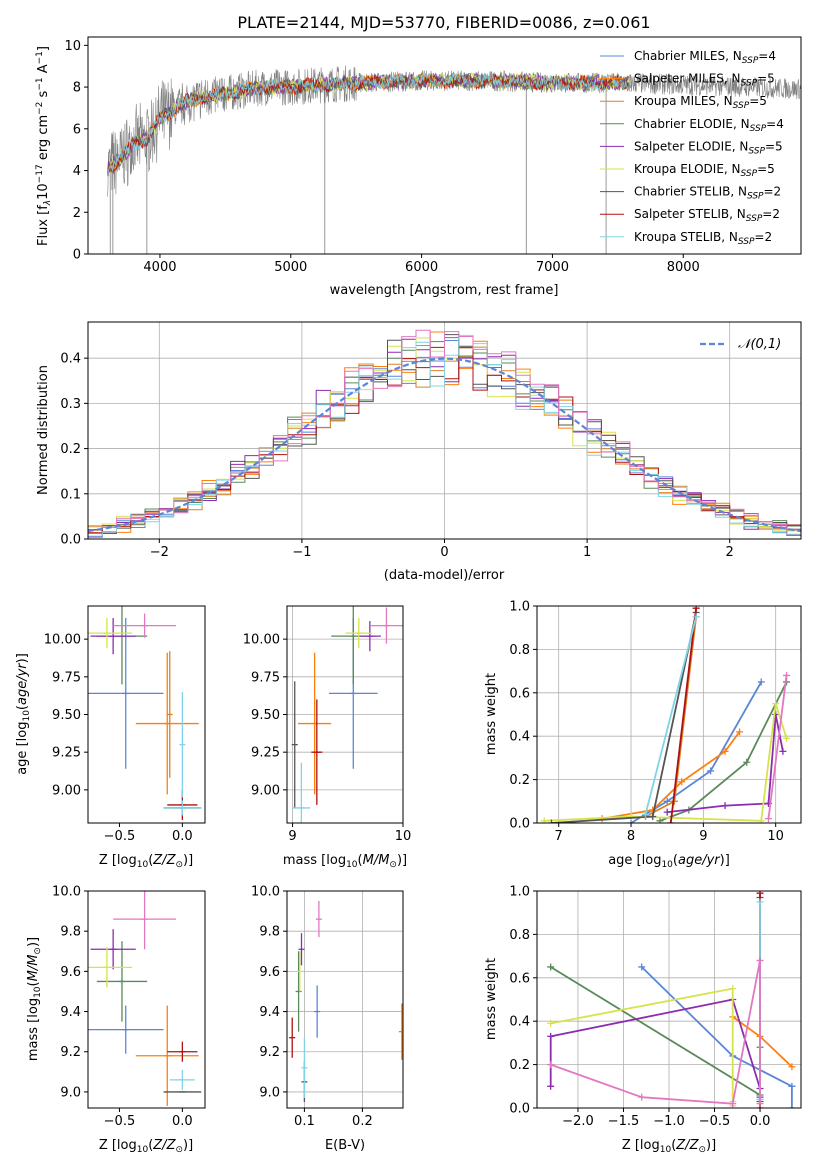  What do you see at coordinates (70, 494) in the screenshot?
I see `y-tick-label: 0.1` at bounding box center [70, 494].